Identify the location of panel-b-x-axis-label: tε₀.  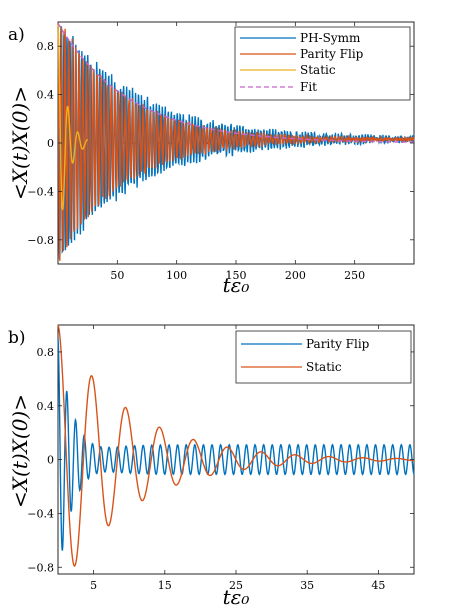
(236, 597).